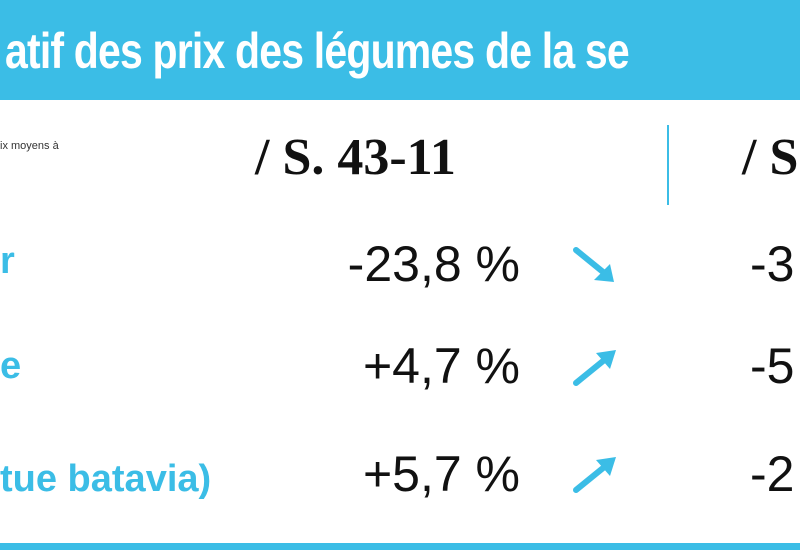 The width and height of the screenshot is (800, 550). What do you see at coordinates (441, 366) in the screenshot?
I see `cell: +4,7 %` at bounding box center [441, 366].